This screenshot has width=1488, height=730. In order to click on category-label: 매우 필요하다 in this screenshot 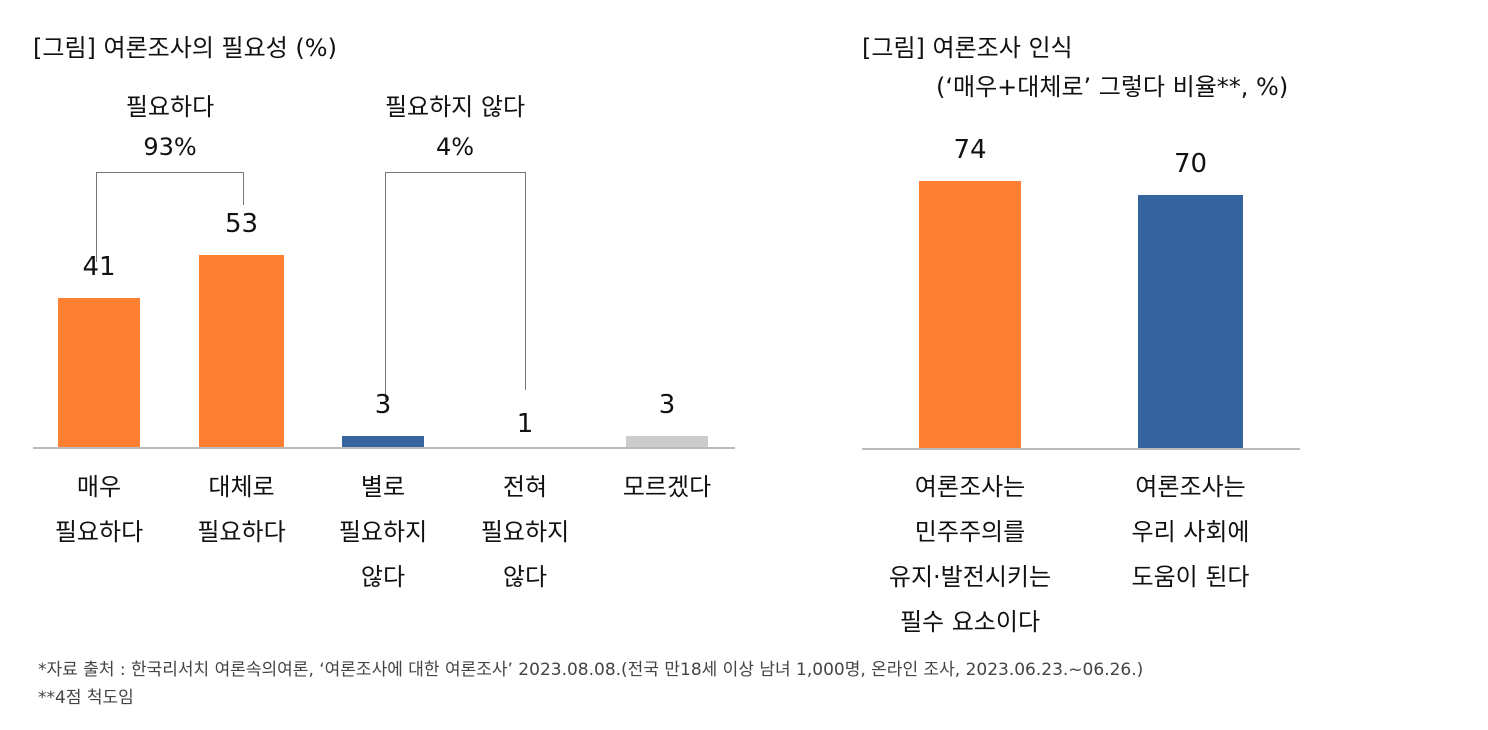, I will do `click(99, 509)`.